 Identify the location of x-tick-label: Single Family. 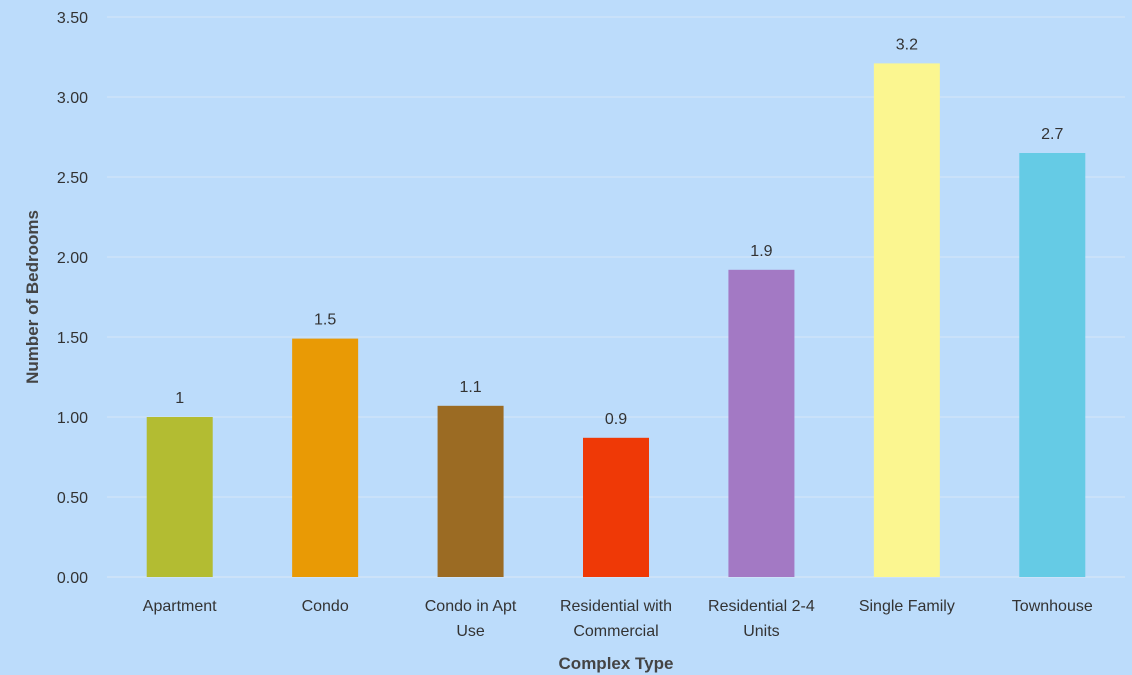
(907, 606).